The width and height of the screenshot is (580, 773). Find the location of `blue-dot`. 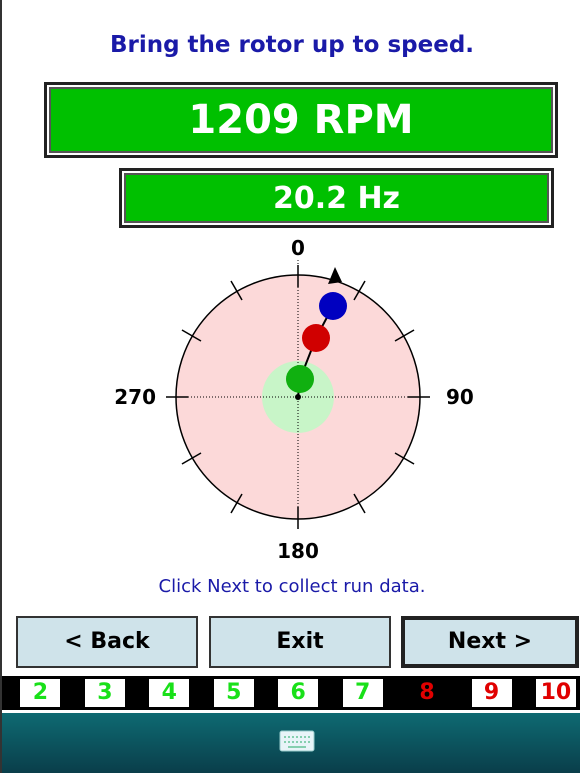

blue-dot is located at coordinates (333, 306).